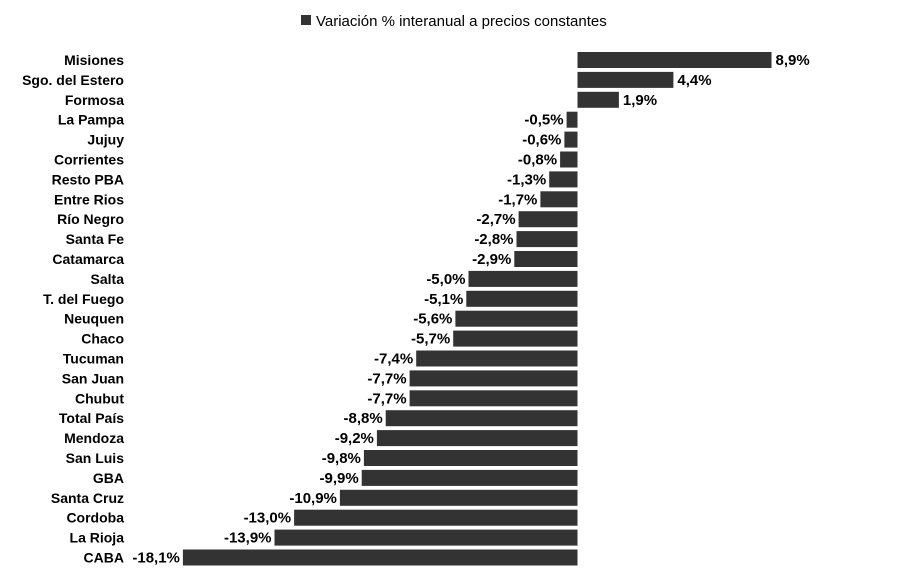 The height and width of the screenshot is (583, 921). What do you see at coordinates (108, 279) in the screenshot?
I see `category-label-11: Salta` at bounding box center [108, 279].